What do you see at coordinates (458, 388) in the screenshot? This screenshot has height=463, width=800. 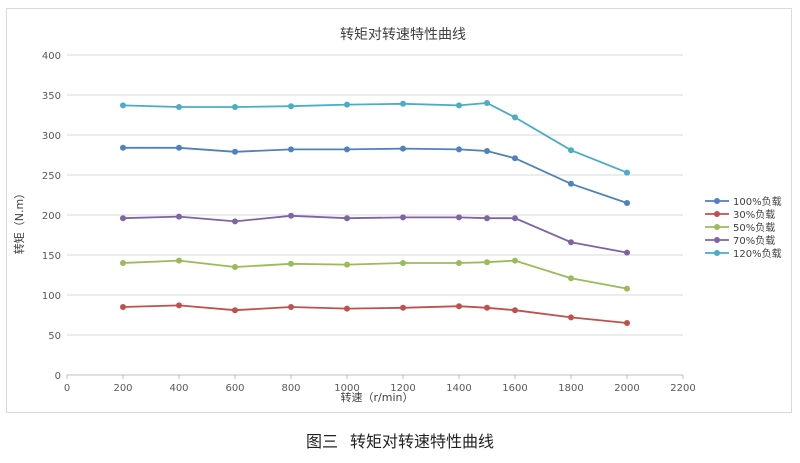 I see `x-tick-1400: 1400` at bounding box center [458, 388].